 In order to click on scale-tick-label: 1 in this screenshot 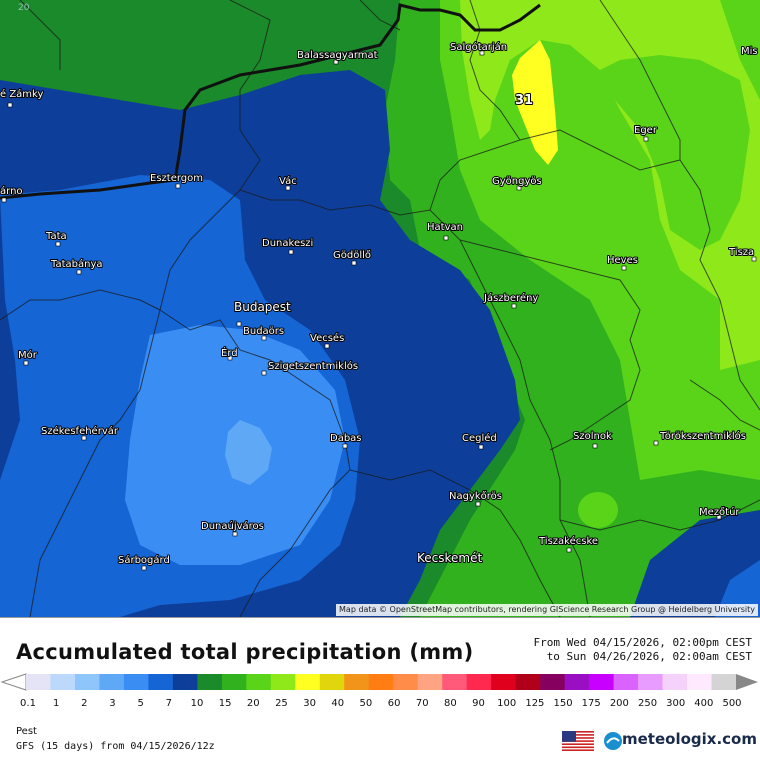, I will do `click(56, 703)`.